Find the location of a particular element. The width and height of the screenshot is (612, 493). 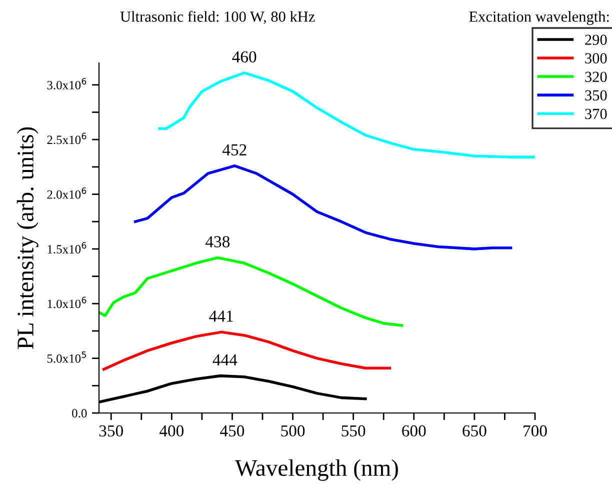

y-tick-label: 0.0 is located at coordinates (79, 413).